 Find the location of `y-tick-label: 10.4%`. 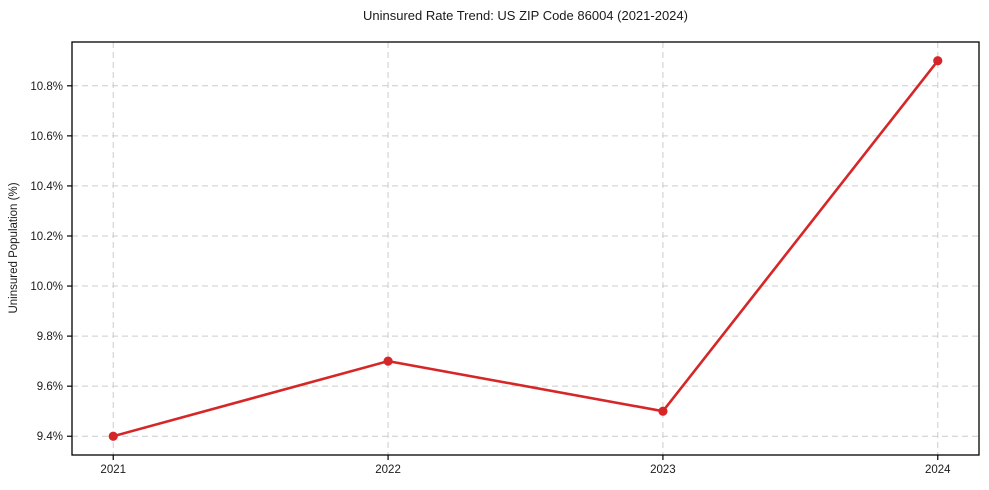

y-tick-label: 10.4% is located at coordinates (46, 187).